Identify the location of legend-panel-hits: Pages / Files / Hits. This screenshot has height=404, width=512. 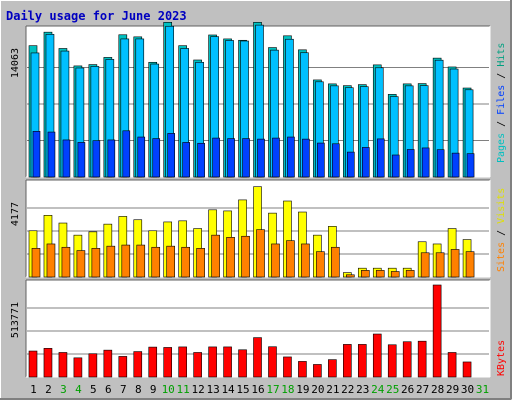
(501, 103).